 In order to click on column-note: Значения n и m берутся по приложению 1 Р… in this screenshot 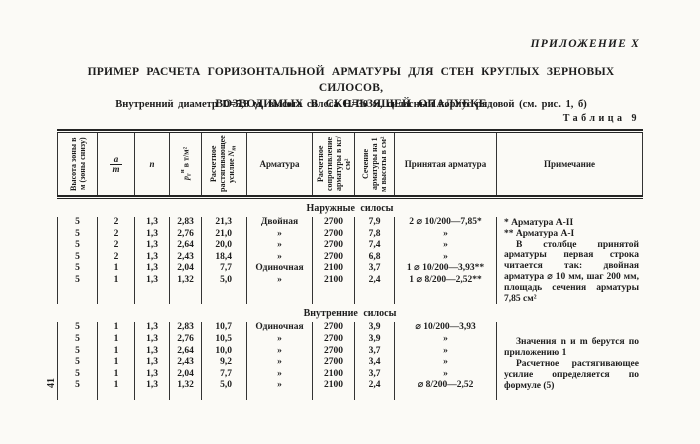, I will do `click(570, 361)`.